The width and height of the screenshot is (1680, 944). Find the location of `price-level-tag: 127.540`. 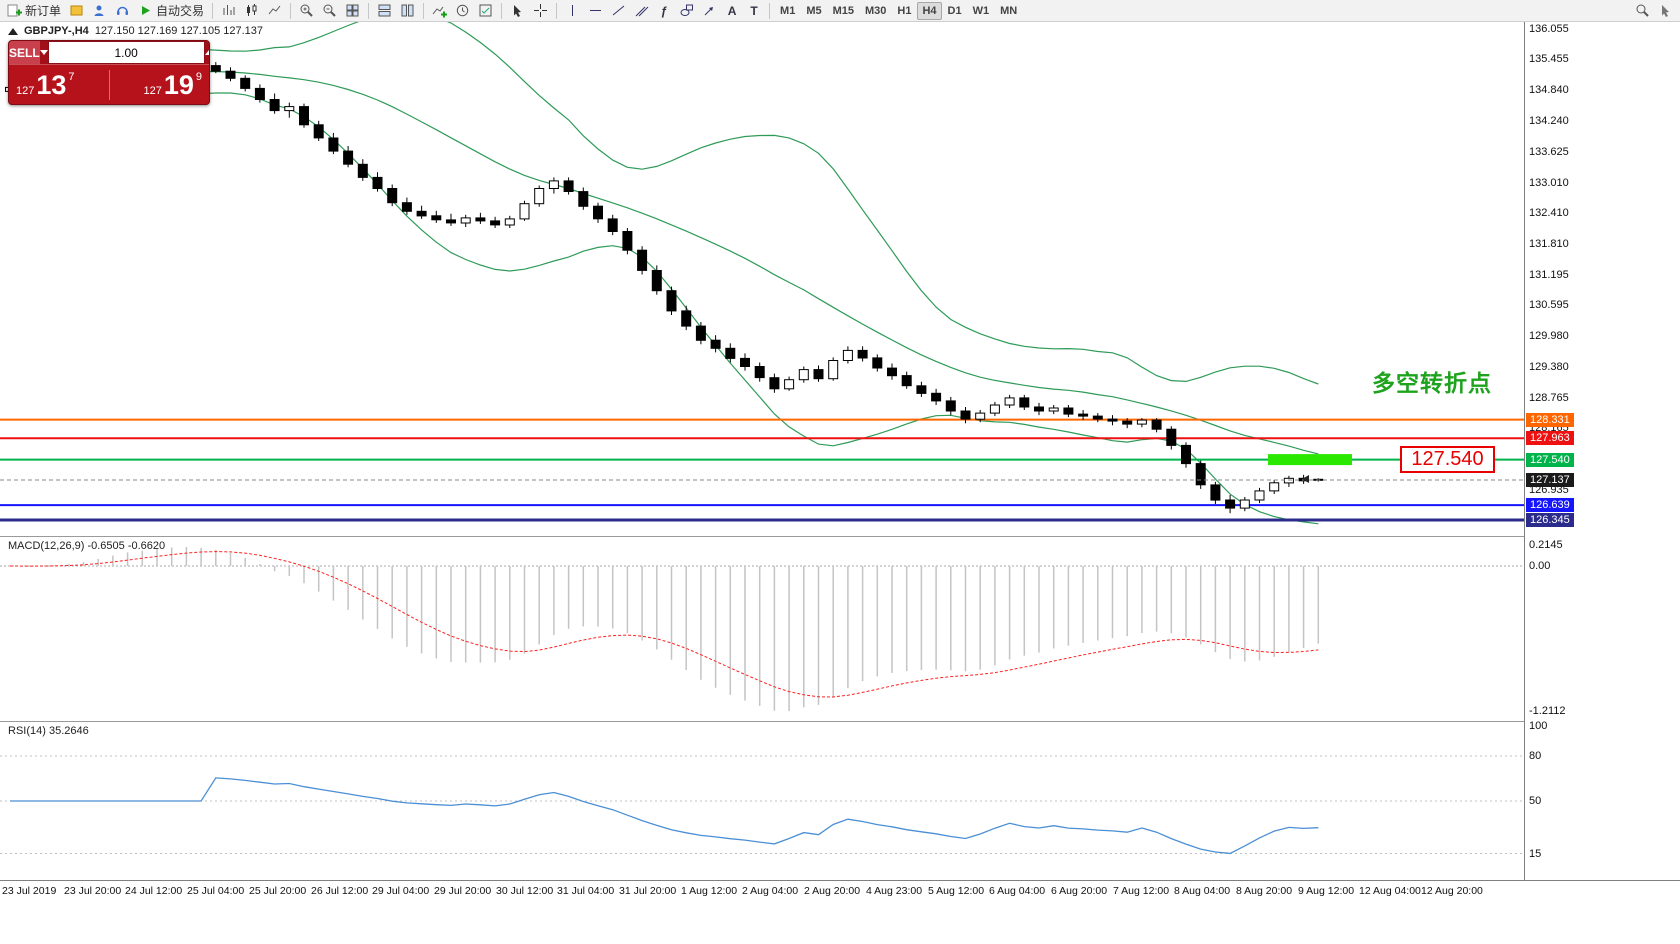

price-level-tag: 127.540 is located at coordinates (1550, 460).